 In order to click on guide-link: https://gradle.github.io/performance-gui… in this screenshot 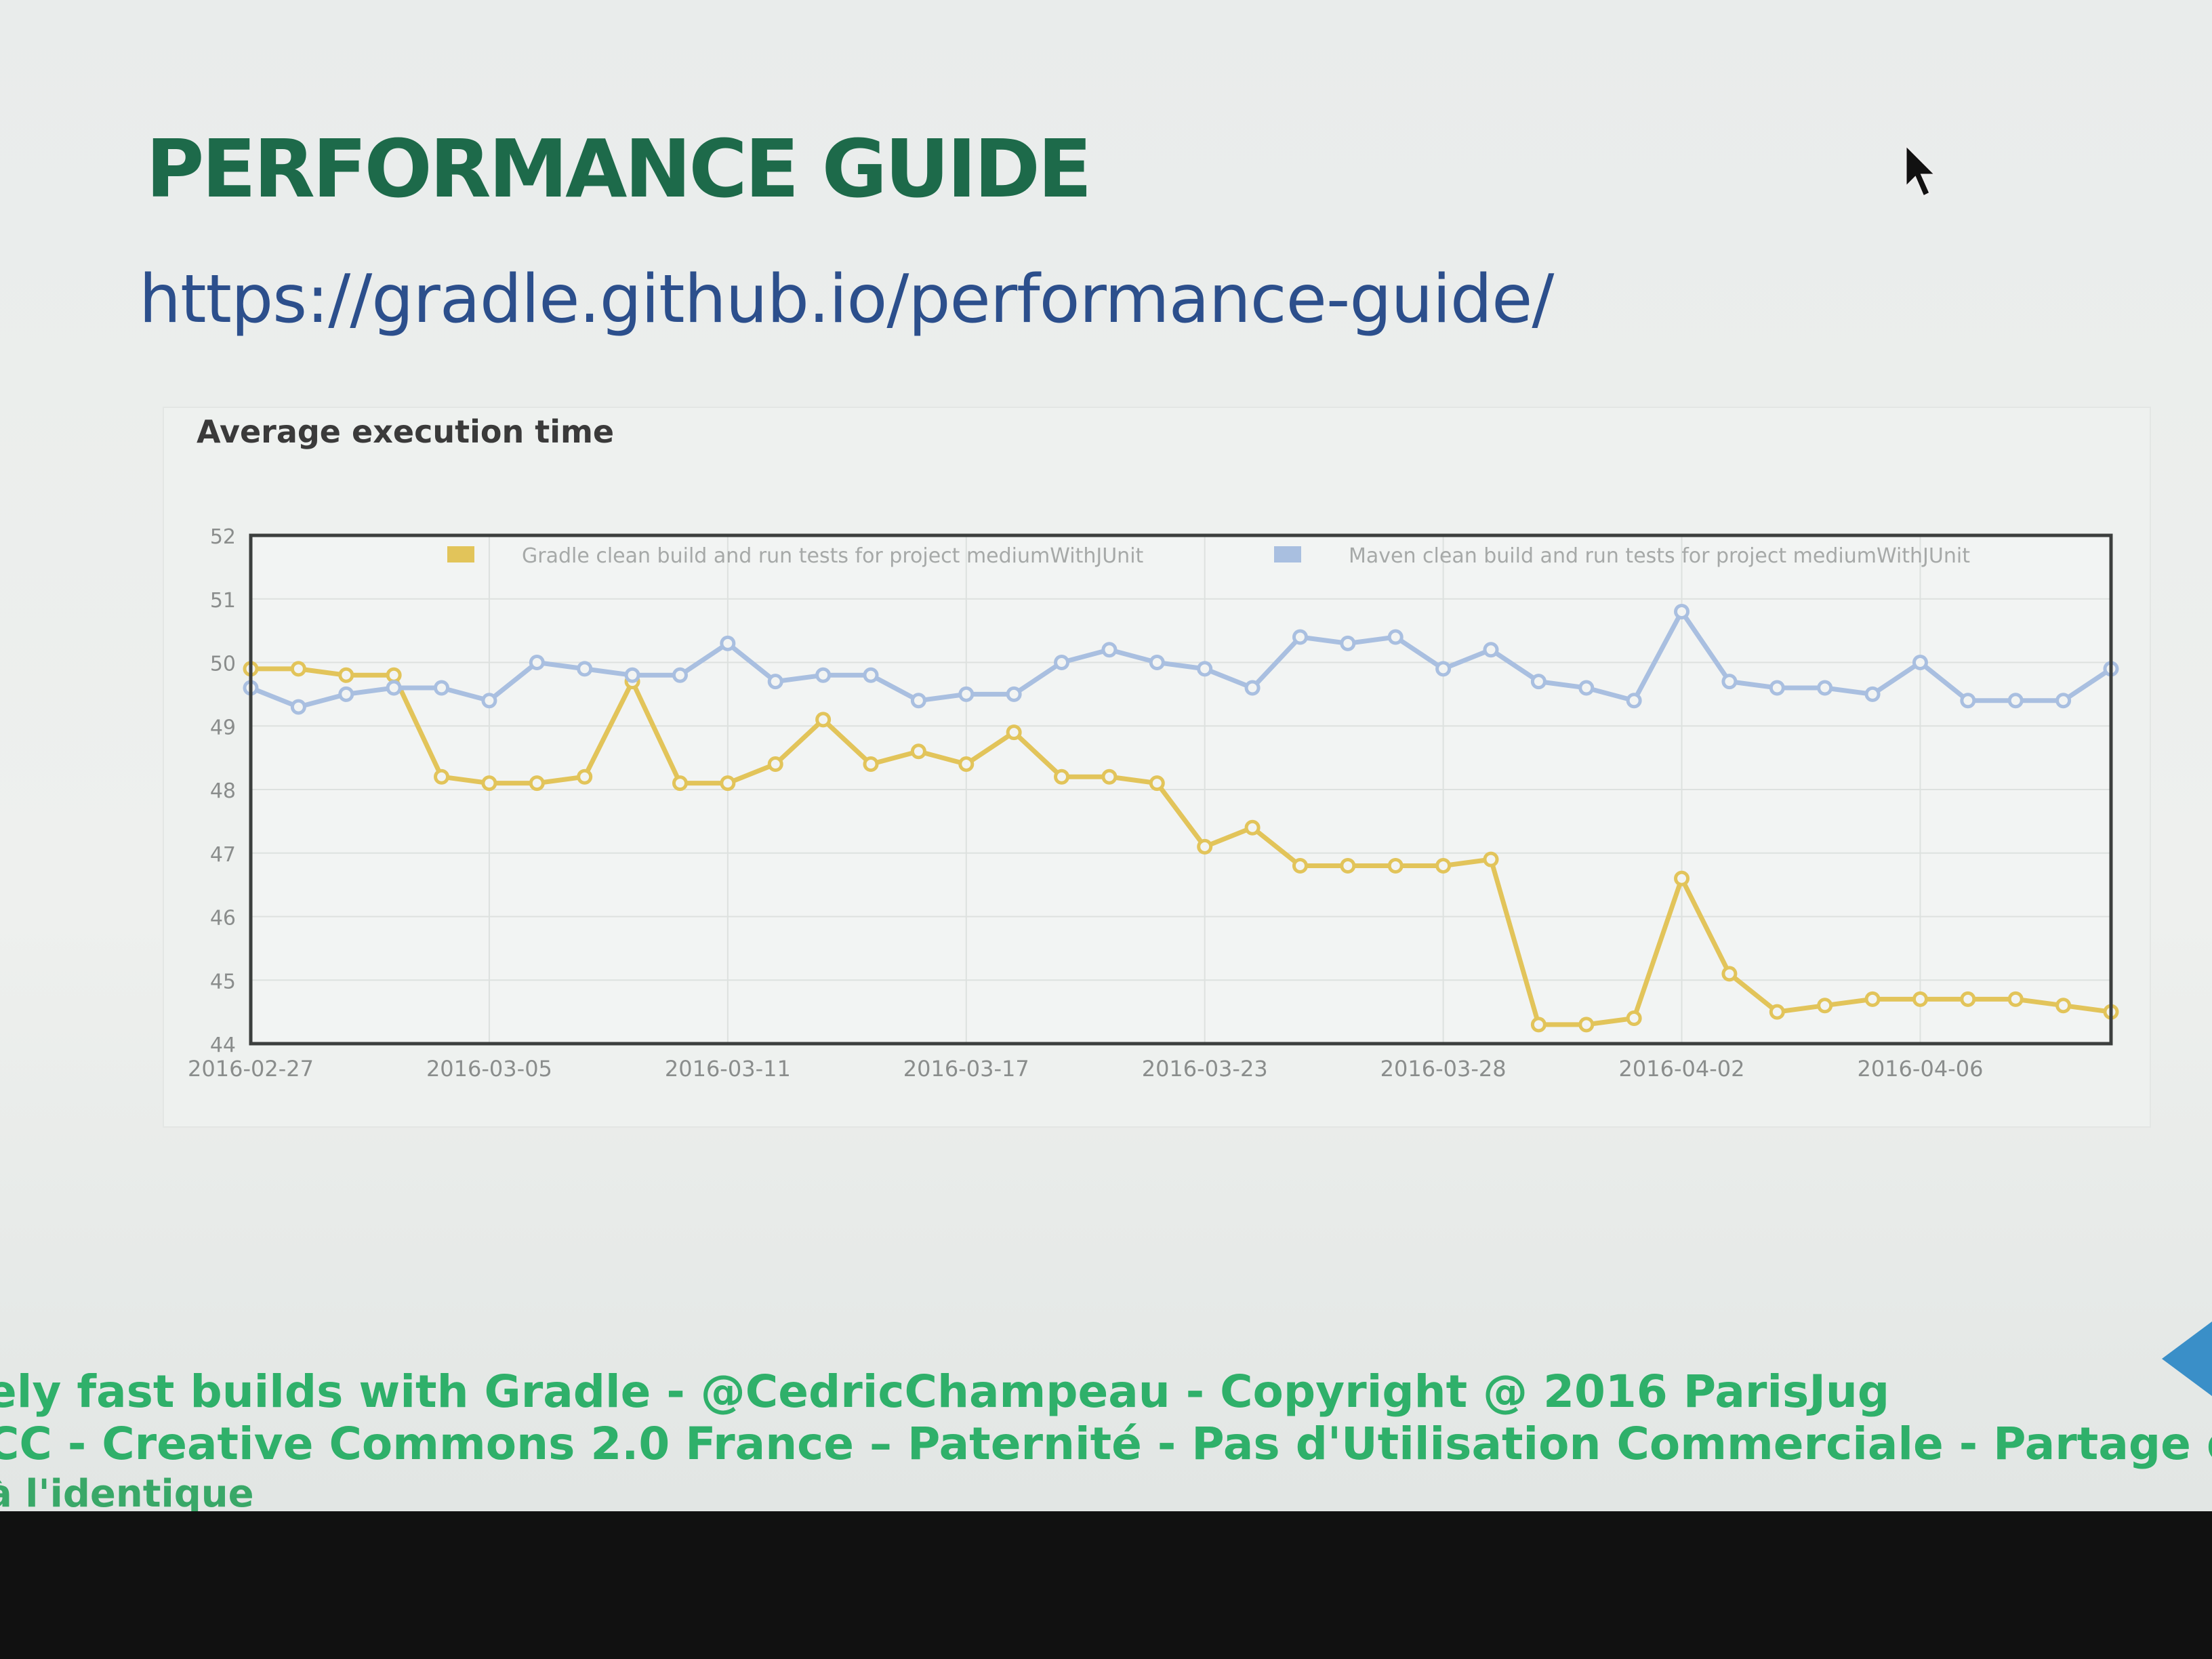, I will do `click(847, 299)`.